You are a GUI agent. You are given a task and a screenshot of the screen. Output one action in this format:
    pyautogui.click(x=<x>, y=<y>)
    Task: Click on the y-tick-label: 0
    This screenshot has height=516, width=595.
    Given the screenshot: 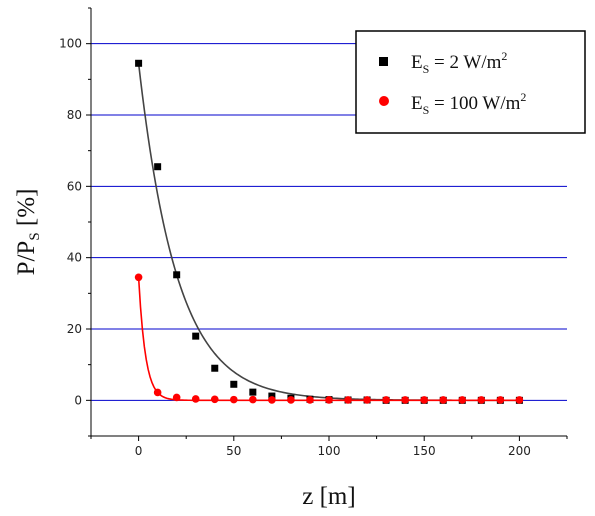 What is the action you would take?
    pyautogui.click(x=78, y=400)
    